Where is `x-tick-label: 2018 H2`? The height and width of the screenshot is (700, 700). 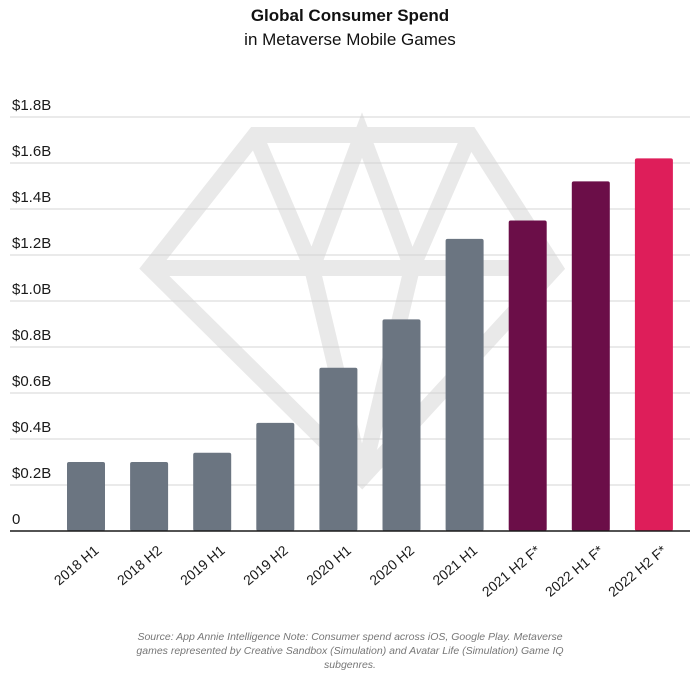 x-tick-label: 2018 H2 is located at coordinates (139, 565).